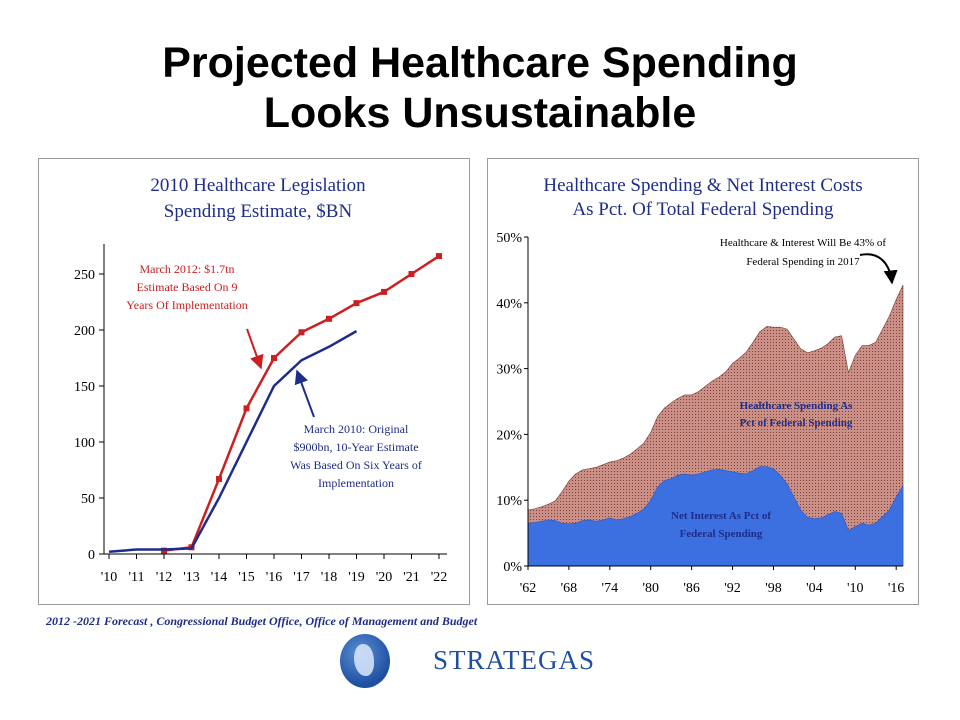  What do you see at coordinates (796, 423) in the screenshot?
I see `healthcare-area-label-line-2: Pct of Federal Spending` at bounding box center [796, 423].